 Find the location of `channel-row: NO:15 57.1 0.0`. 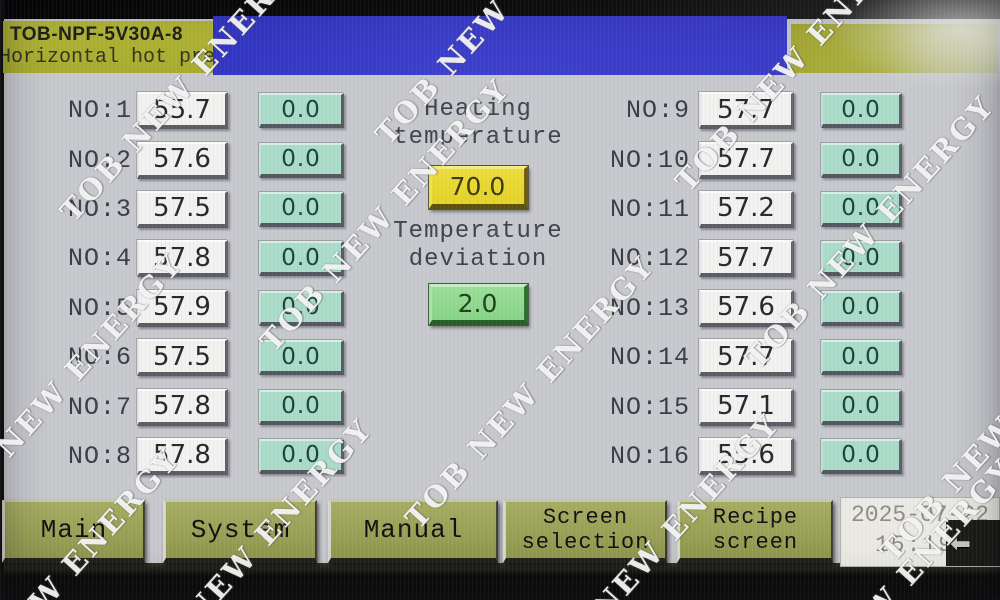

channel-row: NO:15 57.1 0.0 is located at coordinates (765, 406).